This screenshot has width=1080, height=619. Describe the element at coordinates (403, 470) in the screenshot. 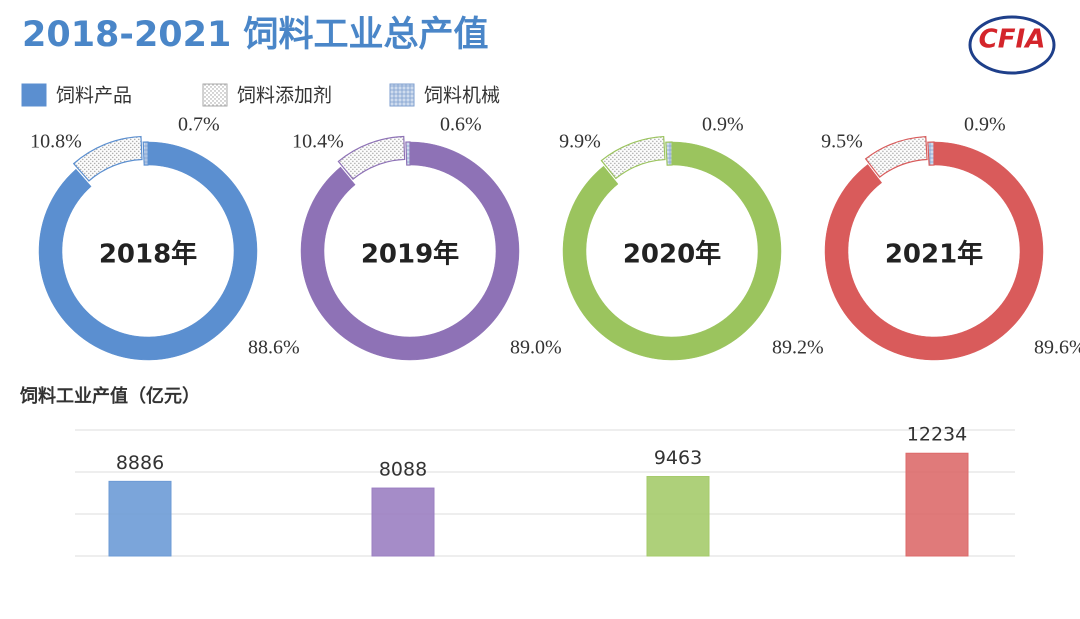

I see `value-label: 8088` at that location.